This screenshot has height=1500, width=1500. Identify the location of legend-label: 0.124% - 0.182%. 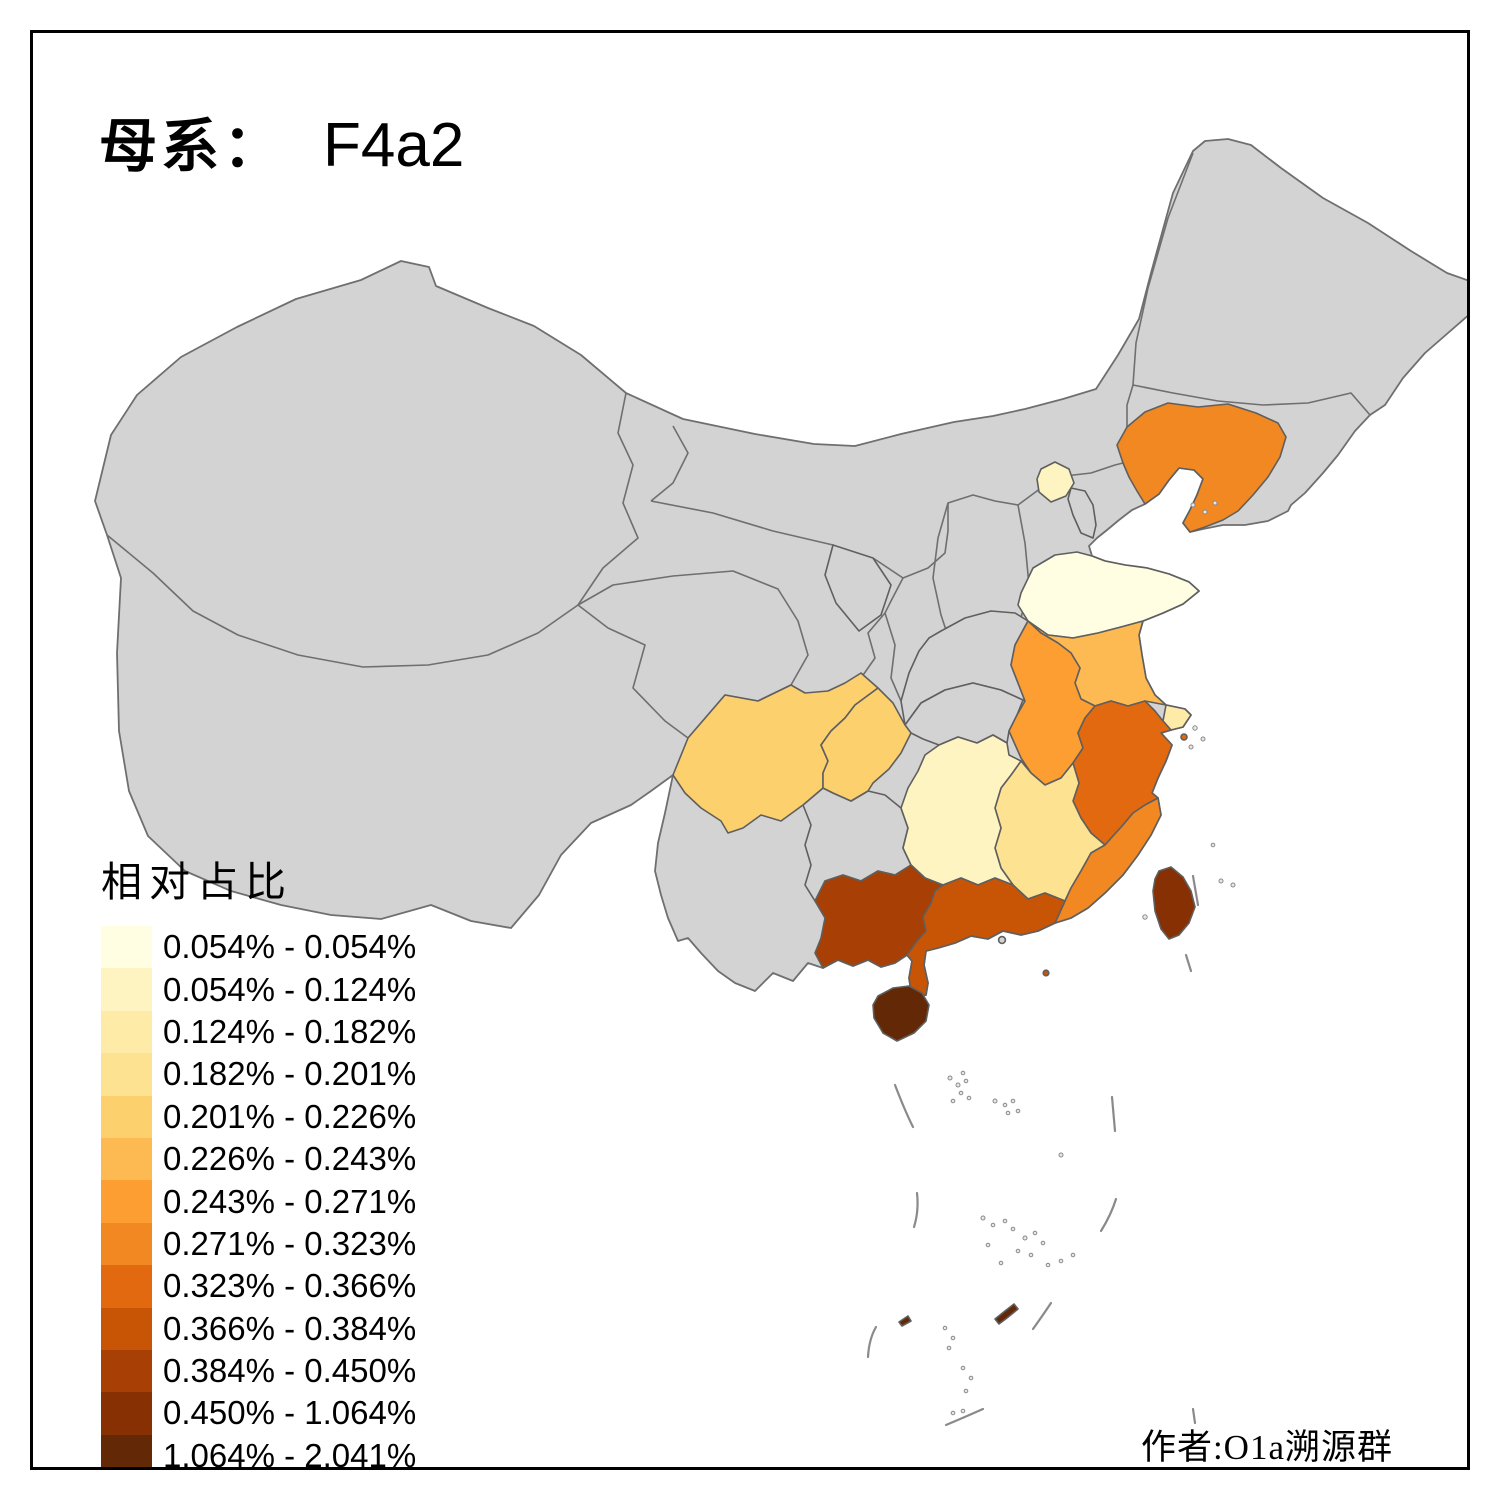
(290, 1031).